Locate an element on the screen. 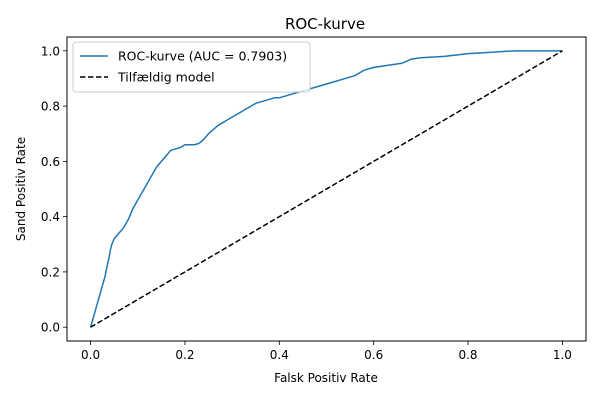  y-tick-label: 1.0 is located at coordinates (50, 51).